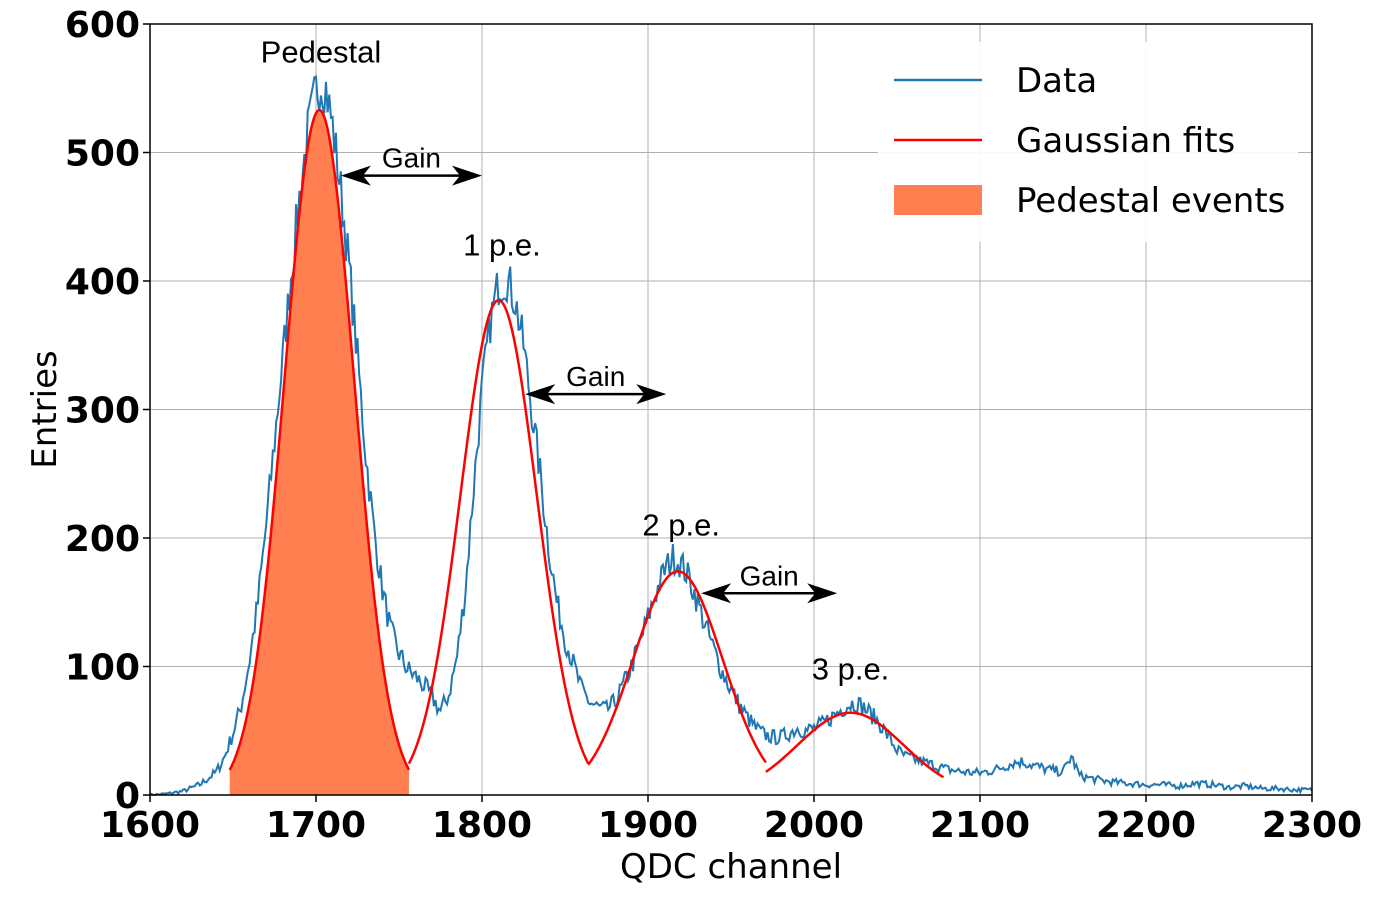  I want to click on x-tick-label: 2200, so click(1146, 825).